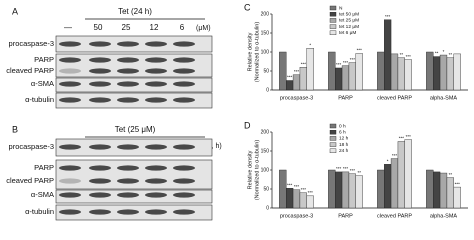 This screenshot has width=474, height=240. Describe the element at coordinates (182, 27) in the screenshot. I see `lane-label: 6` at that location.